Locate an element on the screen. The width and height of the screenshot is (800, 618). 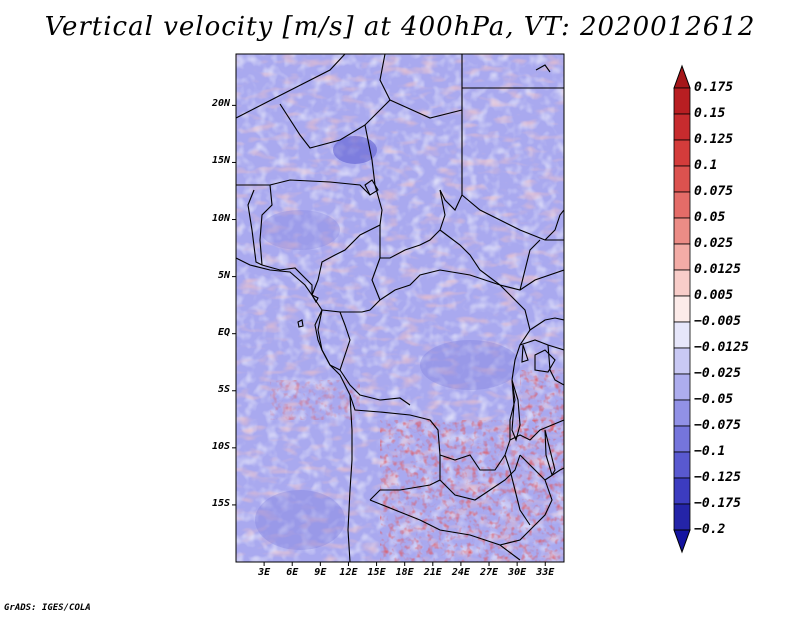
colorbar is located at coordinates (682, 309).